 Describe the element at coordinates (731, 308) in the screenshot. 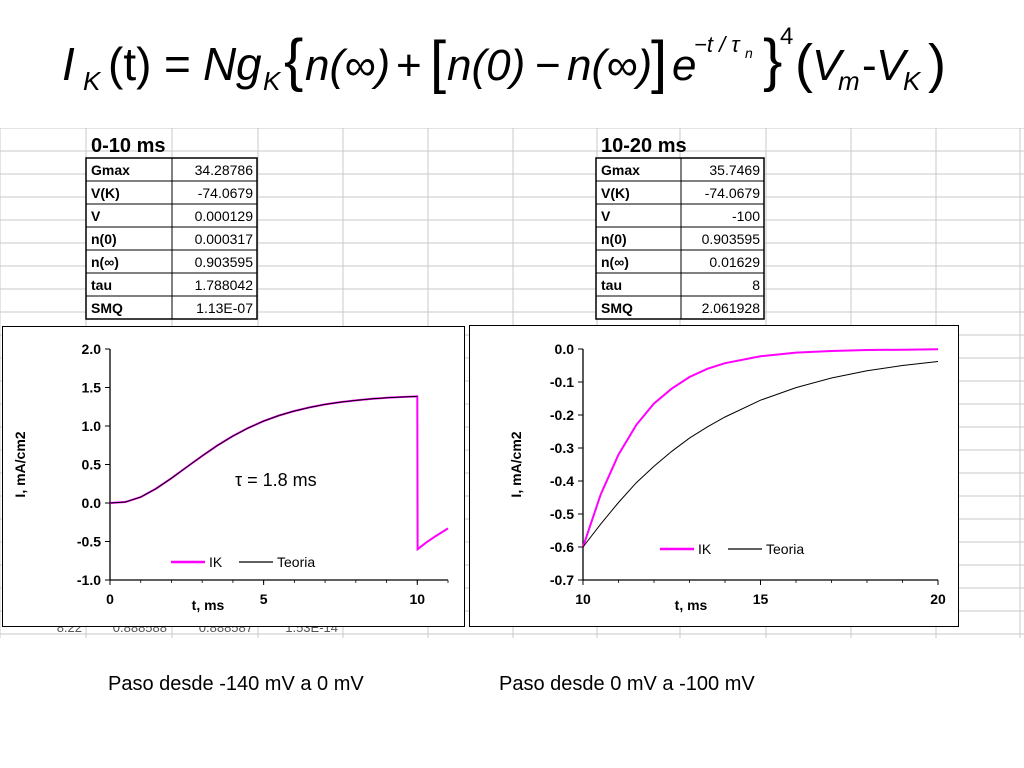

I see `fit-table-param-value: 2.061928` at that location.